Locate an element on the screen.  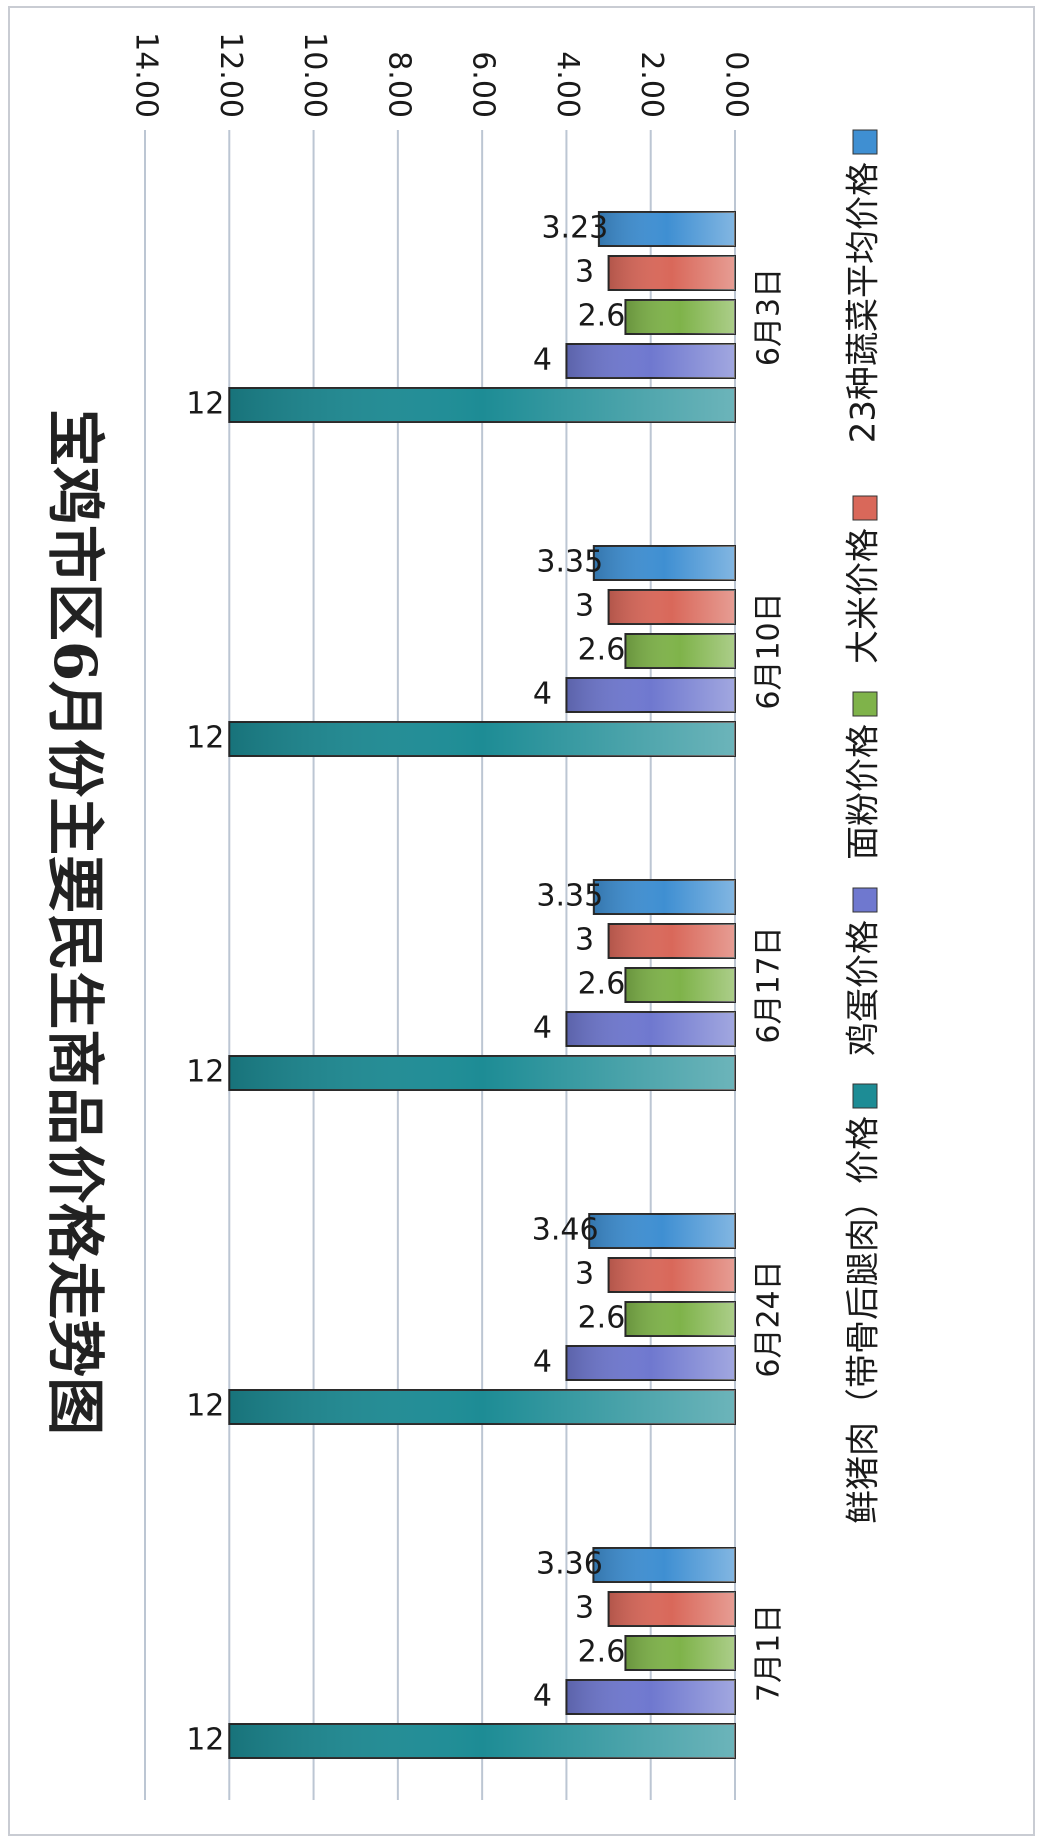
y-tick-label: 12.00 is located at coordinates (230, 75).